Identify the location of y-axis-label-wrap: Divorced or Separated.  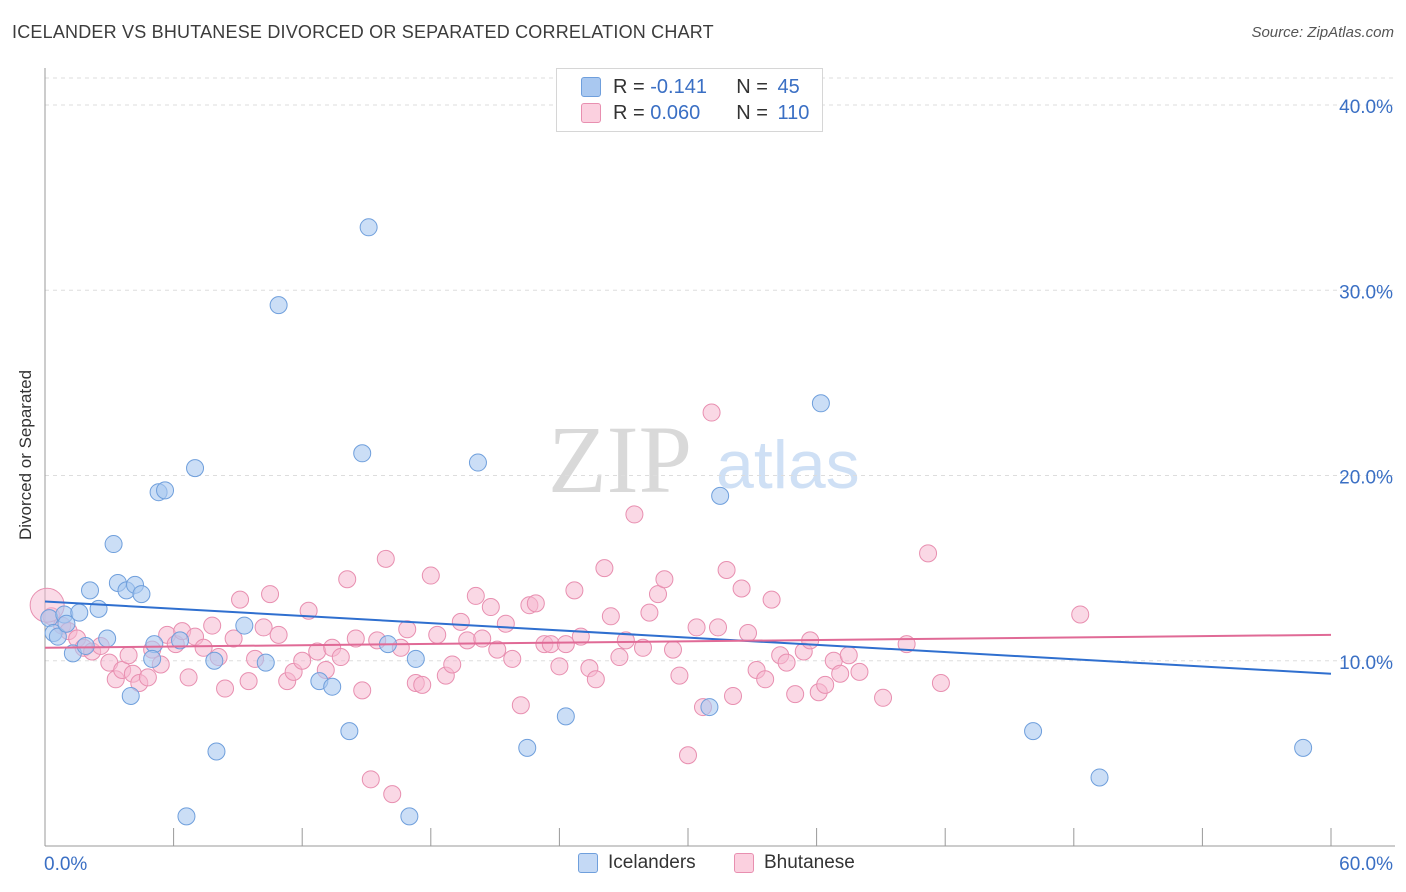
(26, 446).